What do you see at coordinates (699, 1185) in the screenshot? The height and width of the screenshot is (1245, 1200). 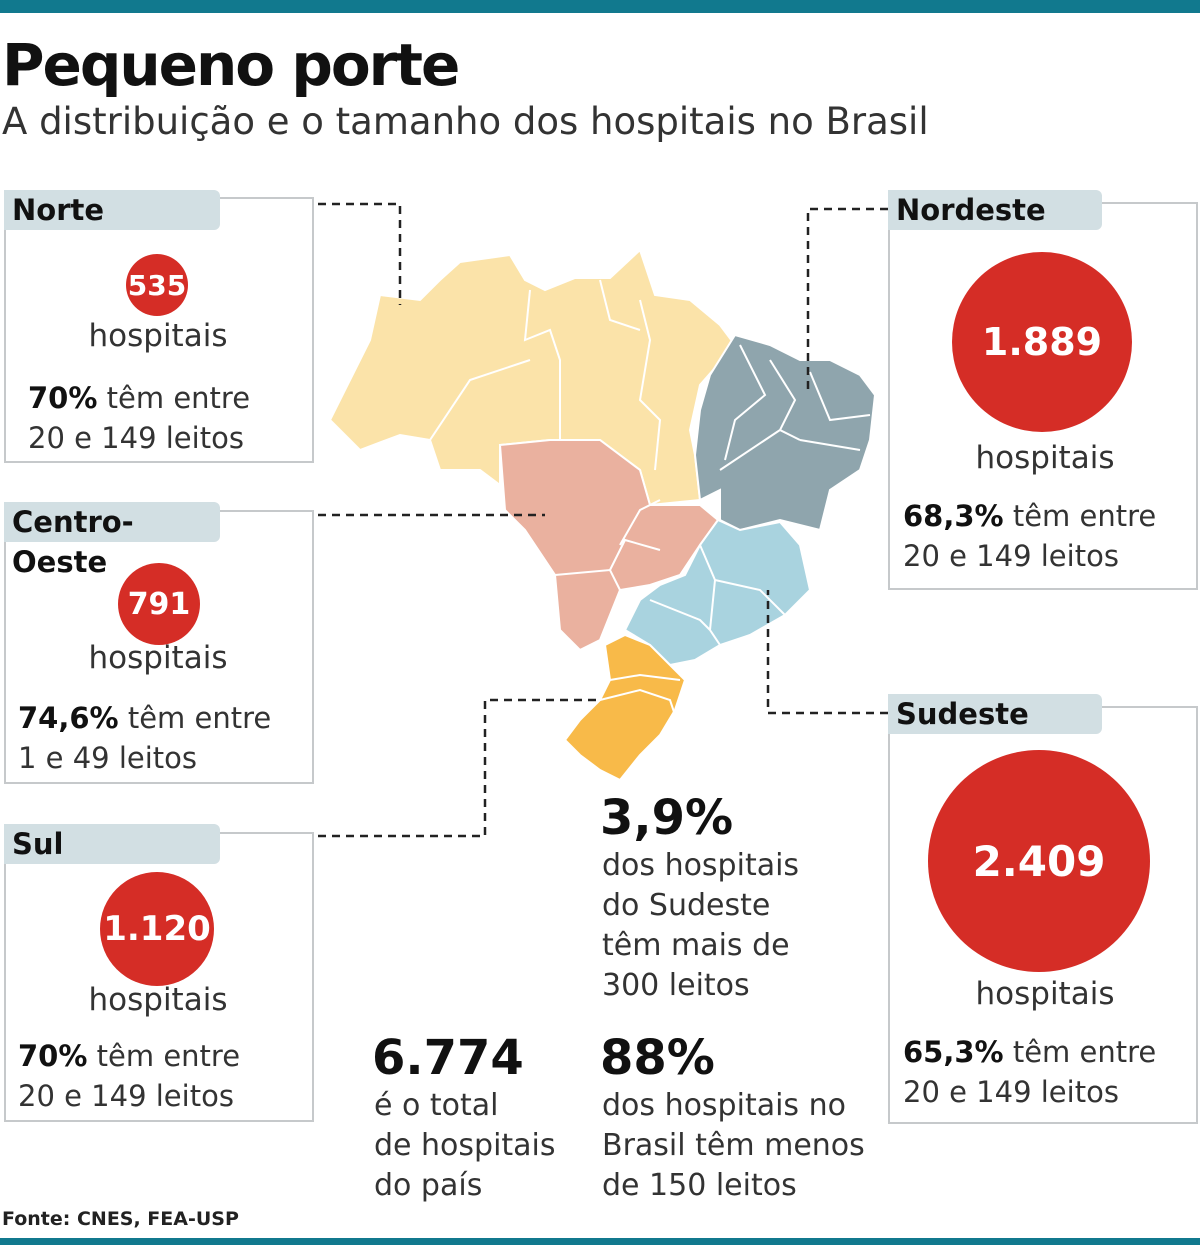 I see `fact-small-line-3: de 150 leitos` at bounding box center [699, 1185].